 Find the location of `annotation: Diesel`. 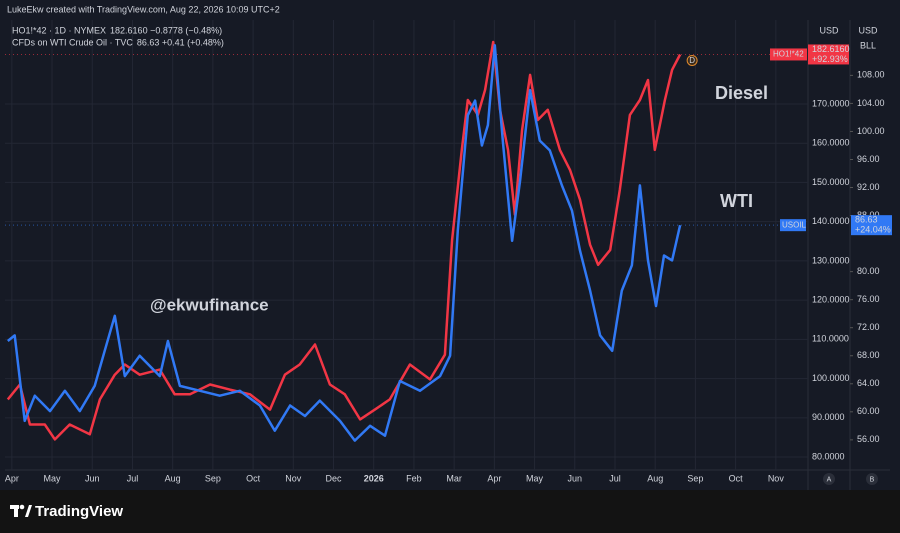

annotation: Diesel is located at coordinates (741, 93).